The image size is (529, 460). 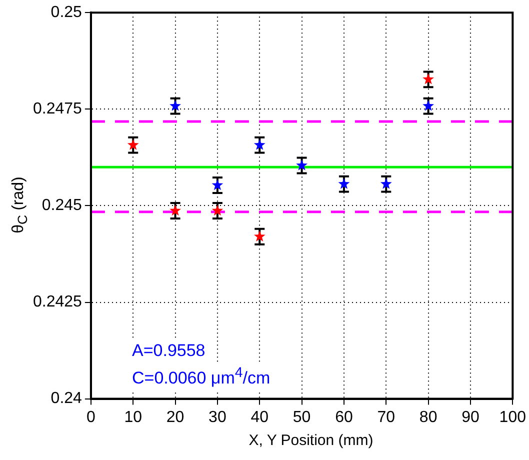 What do you see at coordinates (259, 417) in the screenshot?
I see `x-tick-label: 40` at bounding box center [259, 417].